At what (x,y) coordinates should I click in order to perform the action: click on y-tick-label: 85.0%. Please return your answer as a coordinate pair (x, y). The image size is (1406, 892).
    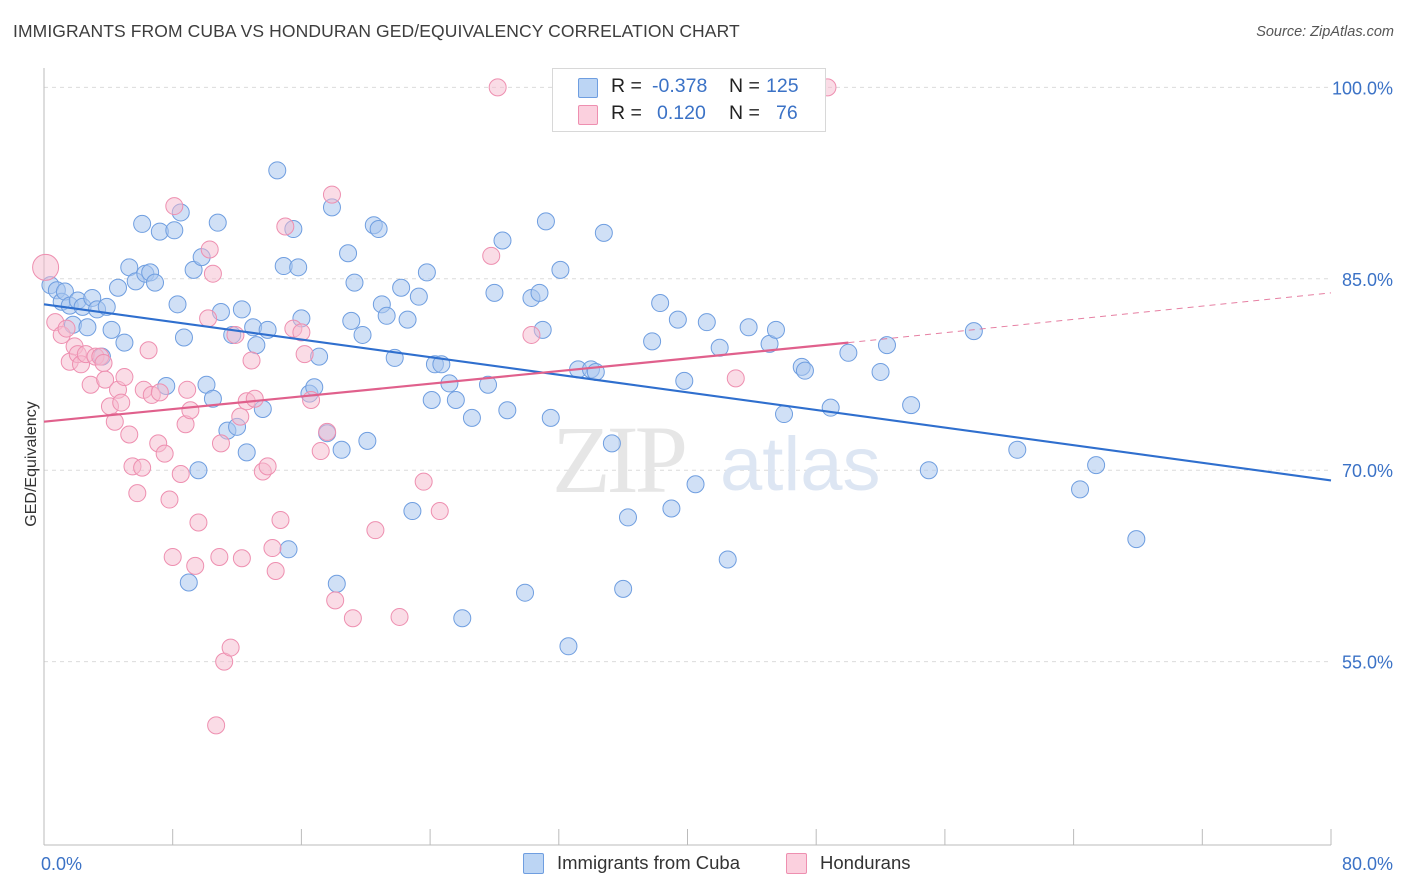
    Looking at the image, I should click on (1367, 280).